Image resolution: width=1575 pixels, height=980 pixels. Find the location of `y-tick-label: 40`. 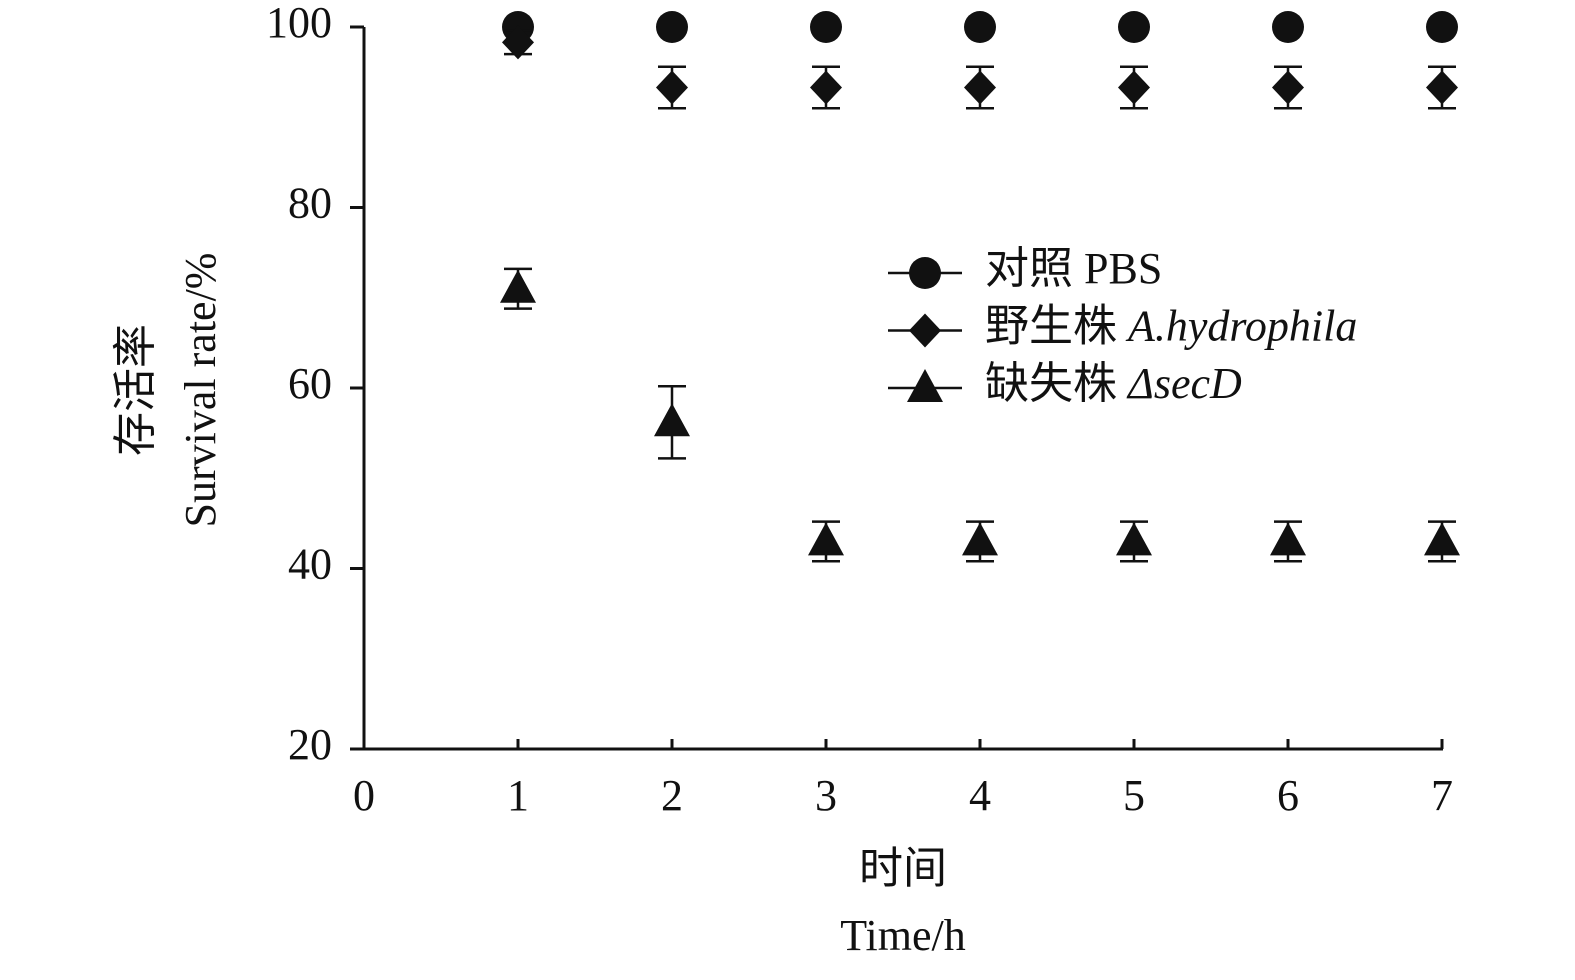

y-tick-label: 40 is located at coordinates (310, 564).